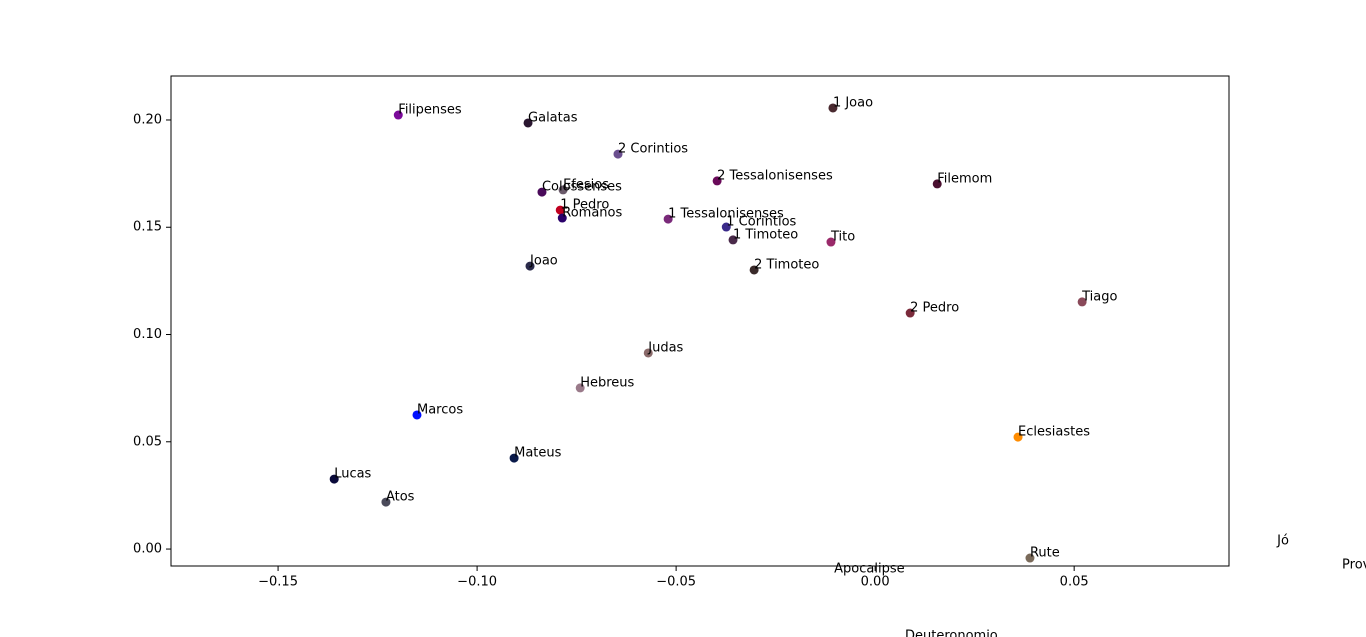 This screenshot has height=637, width=1366. What do you see at coordinates (964, 178) in the screenshot?
I see `point-label: Filemom` at bounding box center [964, 178].